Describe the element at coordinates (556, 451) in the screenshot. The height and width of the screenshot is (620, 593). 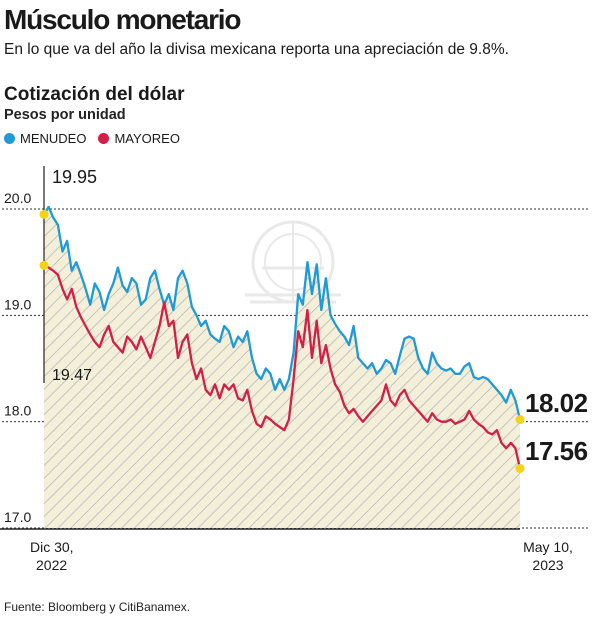
I see `annotation-mayoreo-end: 17.56` at that location.